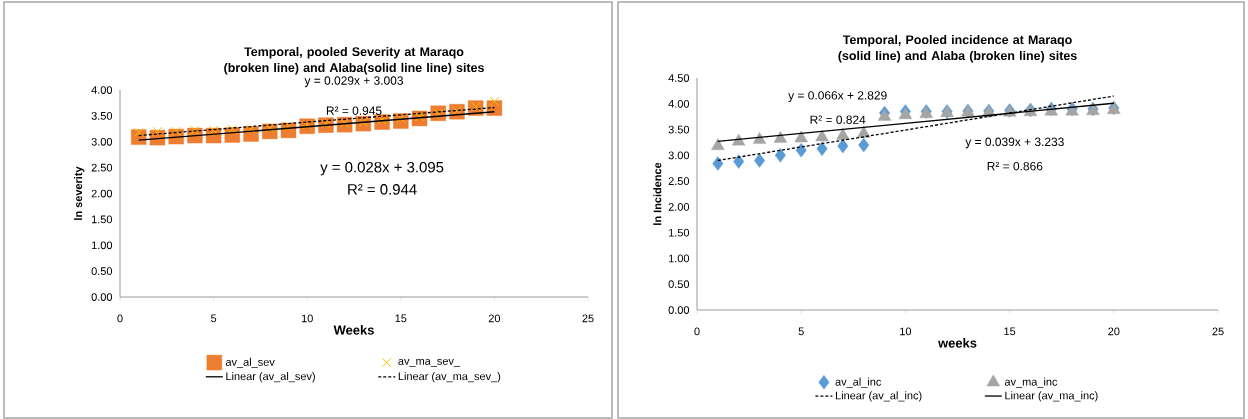 This screenshot has width=1248, height=419. What do you see at coordinates (837, 96) in the screenshot?
I see `annotation: y = 0.066x + 2.829` at bounding box center [837, 96].